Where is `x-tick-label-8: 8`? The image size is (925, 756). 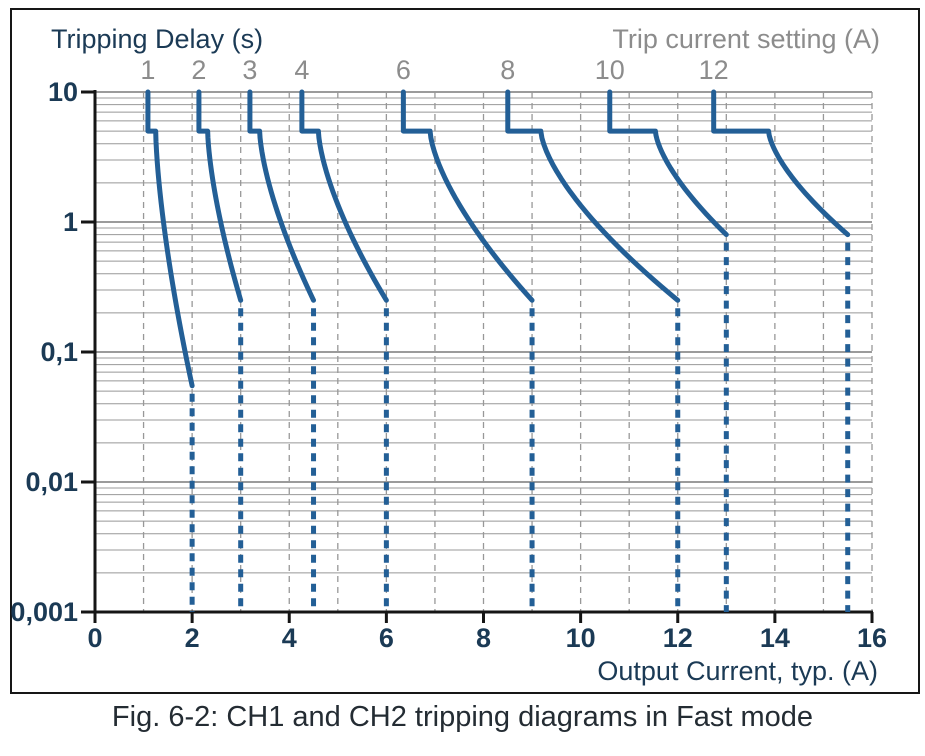
x-tick-label-8: 8 is located at coordinates (483, 638).